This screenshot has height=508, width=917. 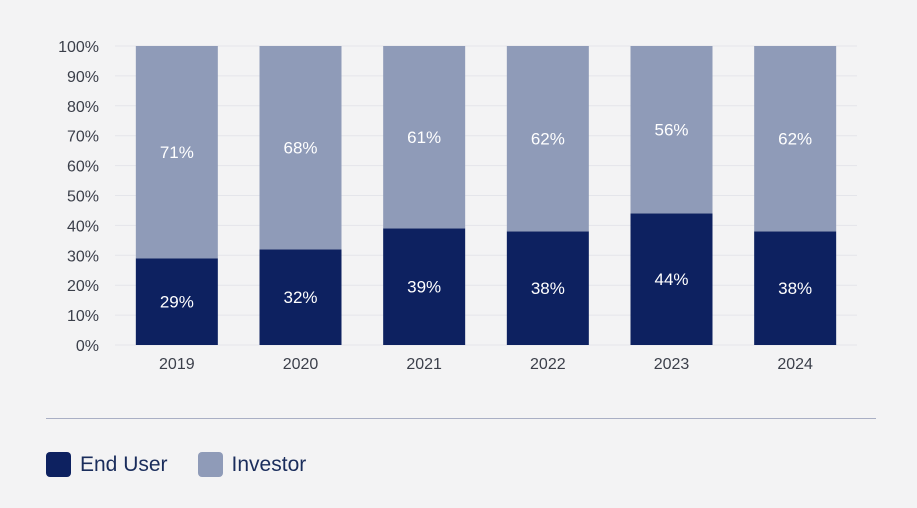 What do you see at coordinates (58, 464) in the screenshot?
I see `legend-swatch-end-user` at bounding box center [58, 464].